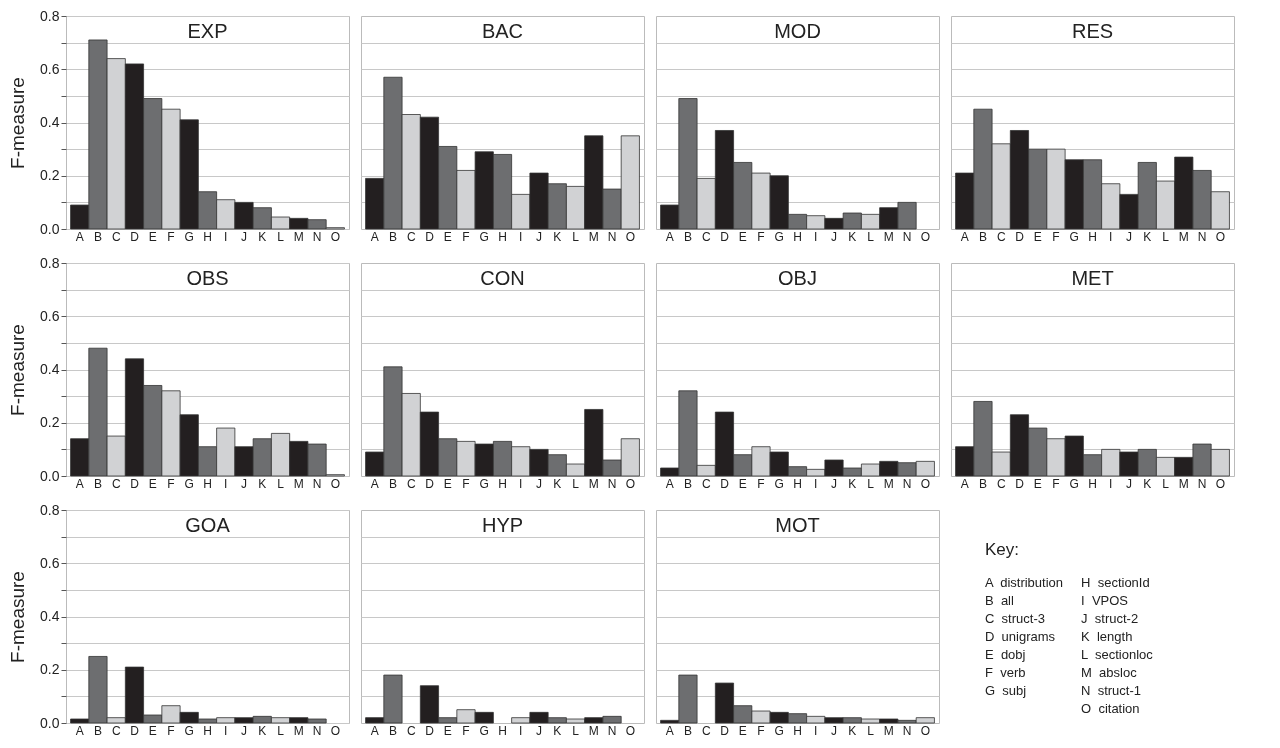 This screenshot has width=1280, height=748. I want to click on chart-title: EXP, so click(207, 31).